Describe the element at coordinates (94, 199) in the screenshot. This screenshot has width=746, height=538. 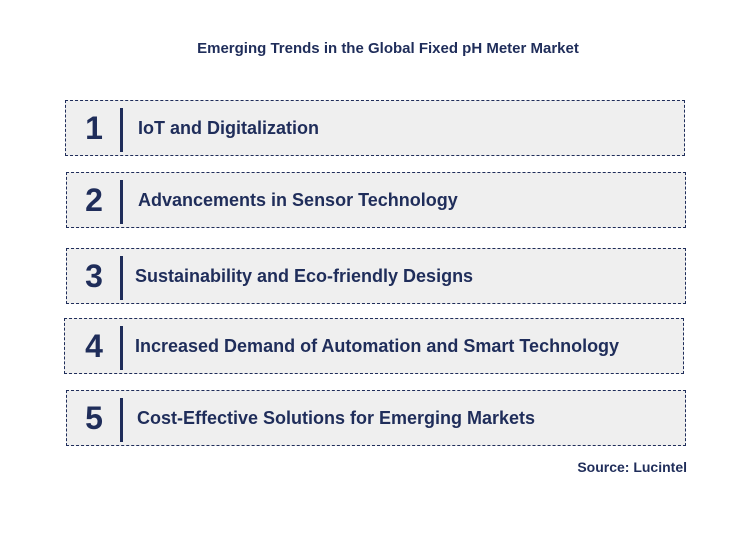
I see `trend-number: 2` at that location.